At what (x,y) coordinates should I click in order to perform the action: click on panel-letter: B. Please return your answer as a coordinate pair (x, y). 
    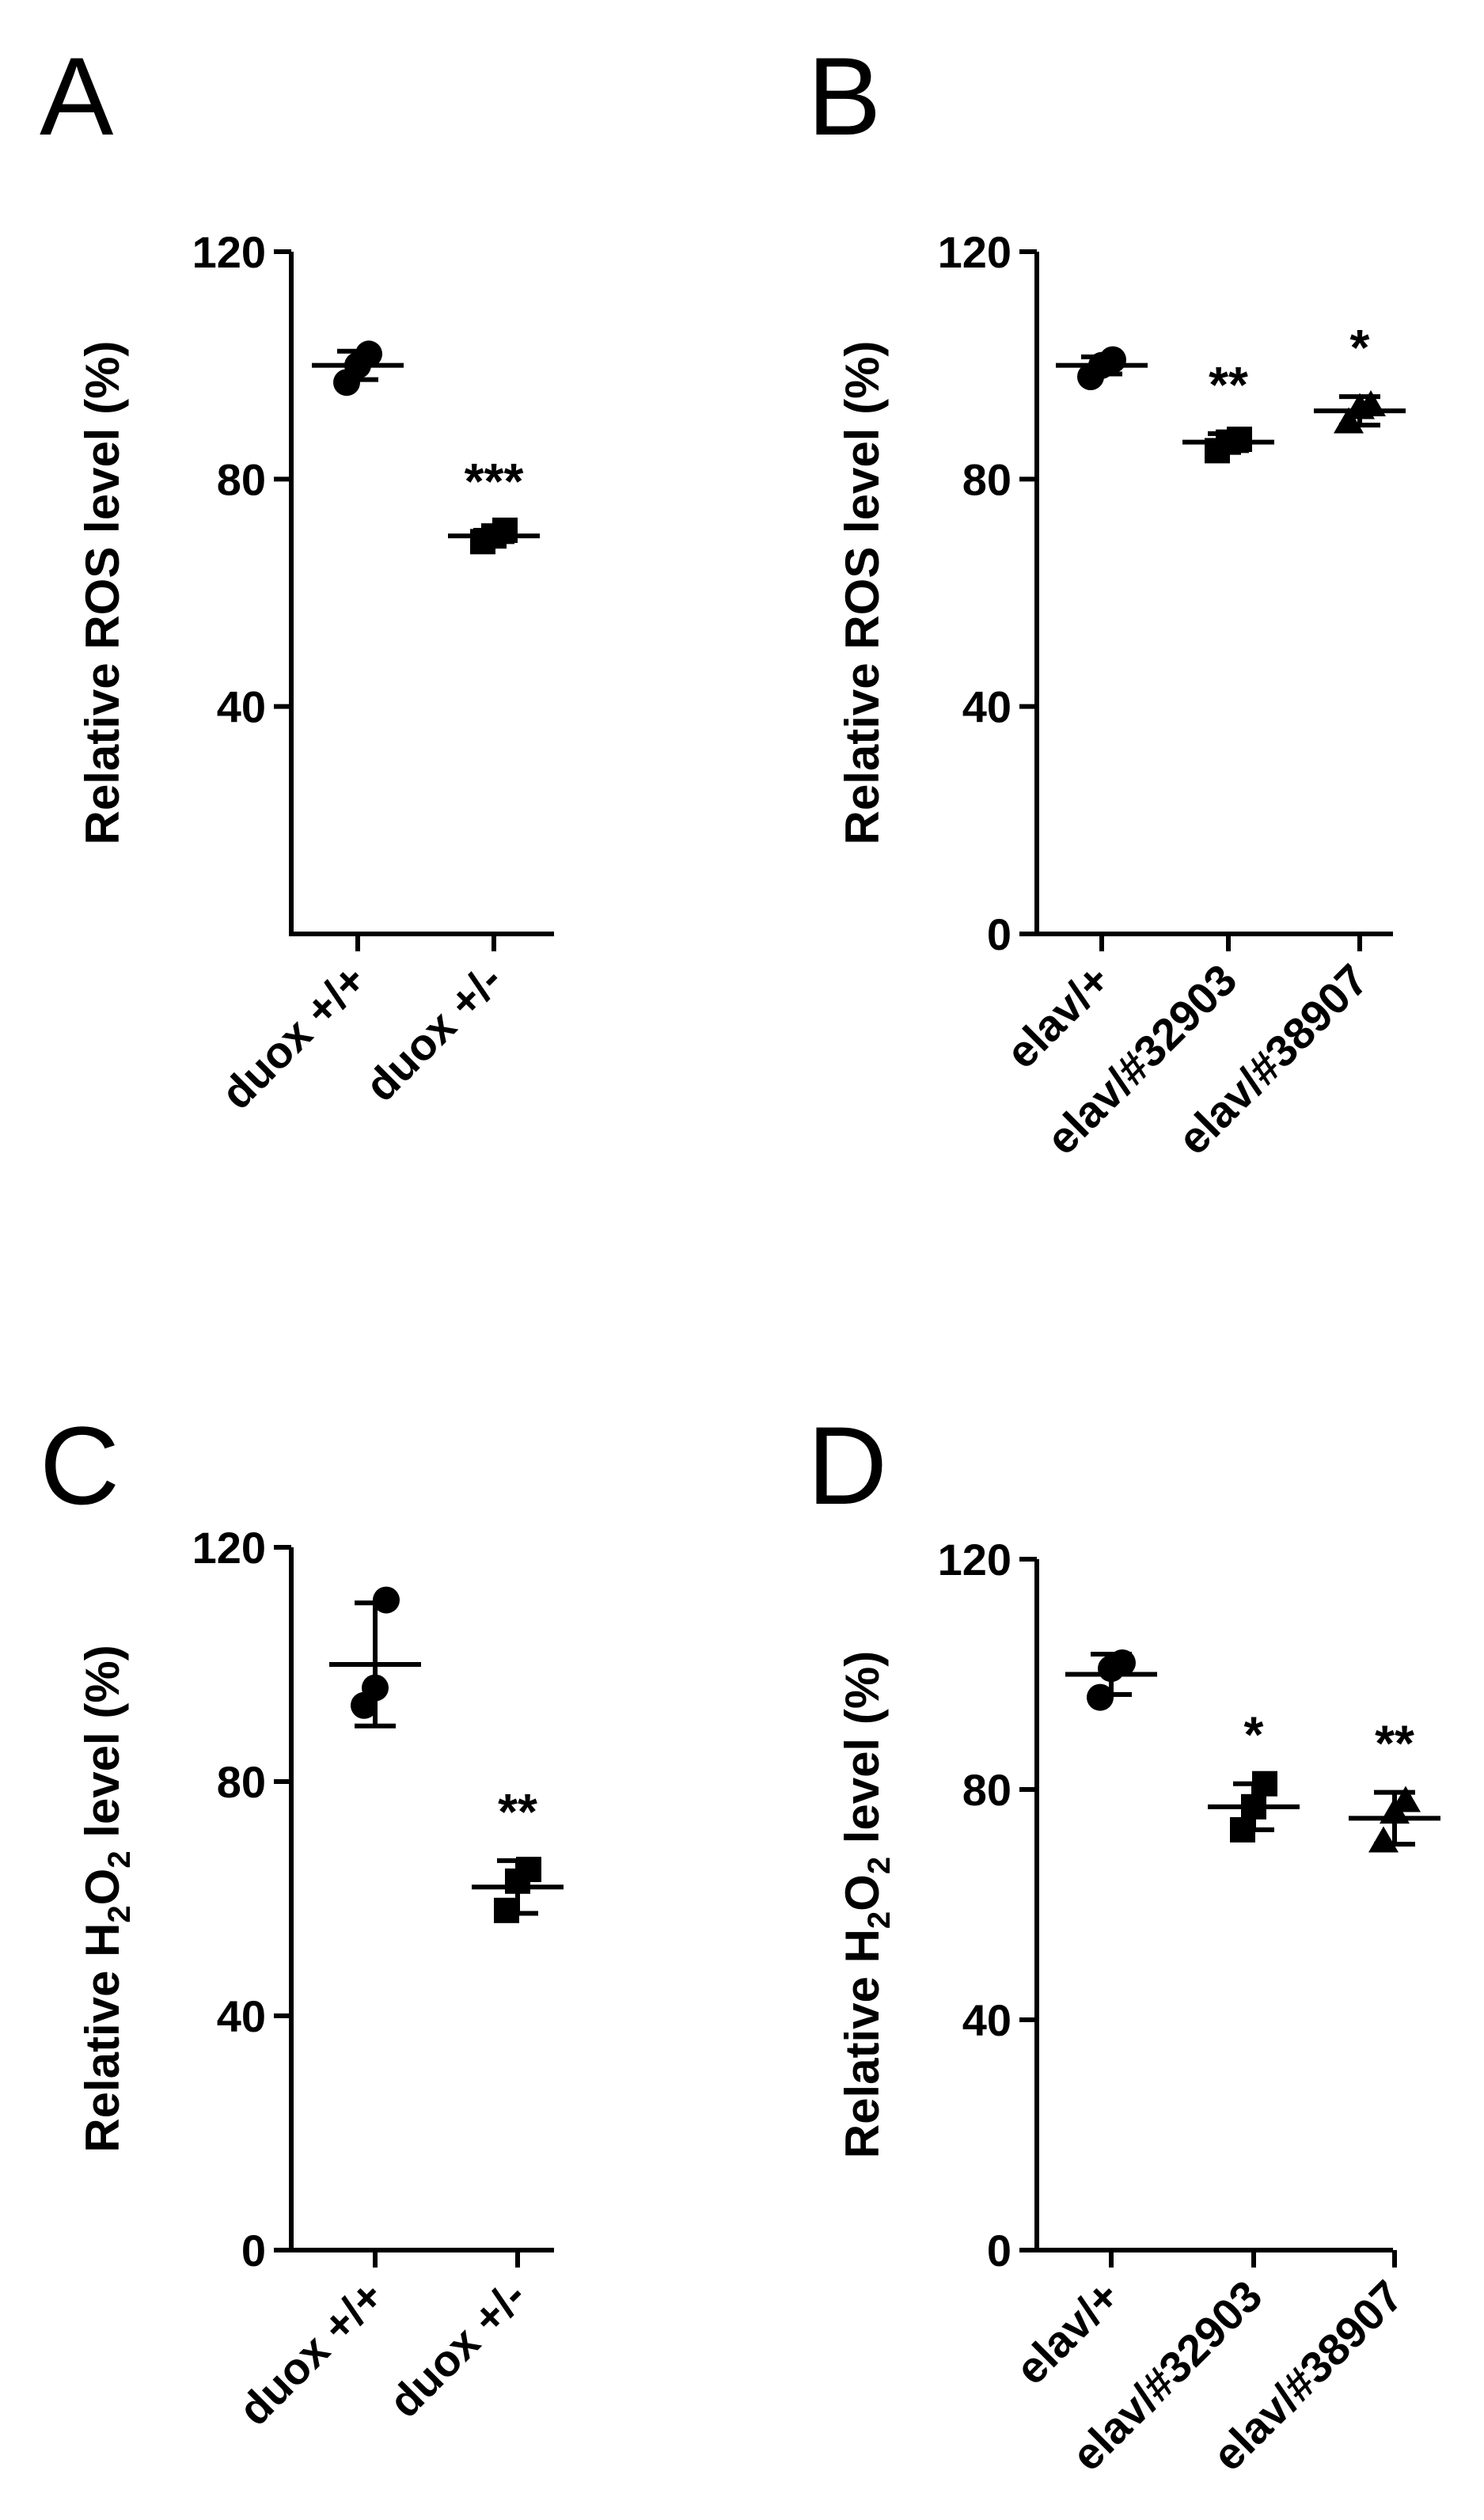
    Looking at the image, I should click on (844, 96).